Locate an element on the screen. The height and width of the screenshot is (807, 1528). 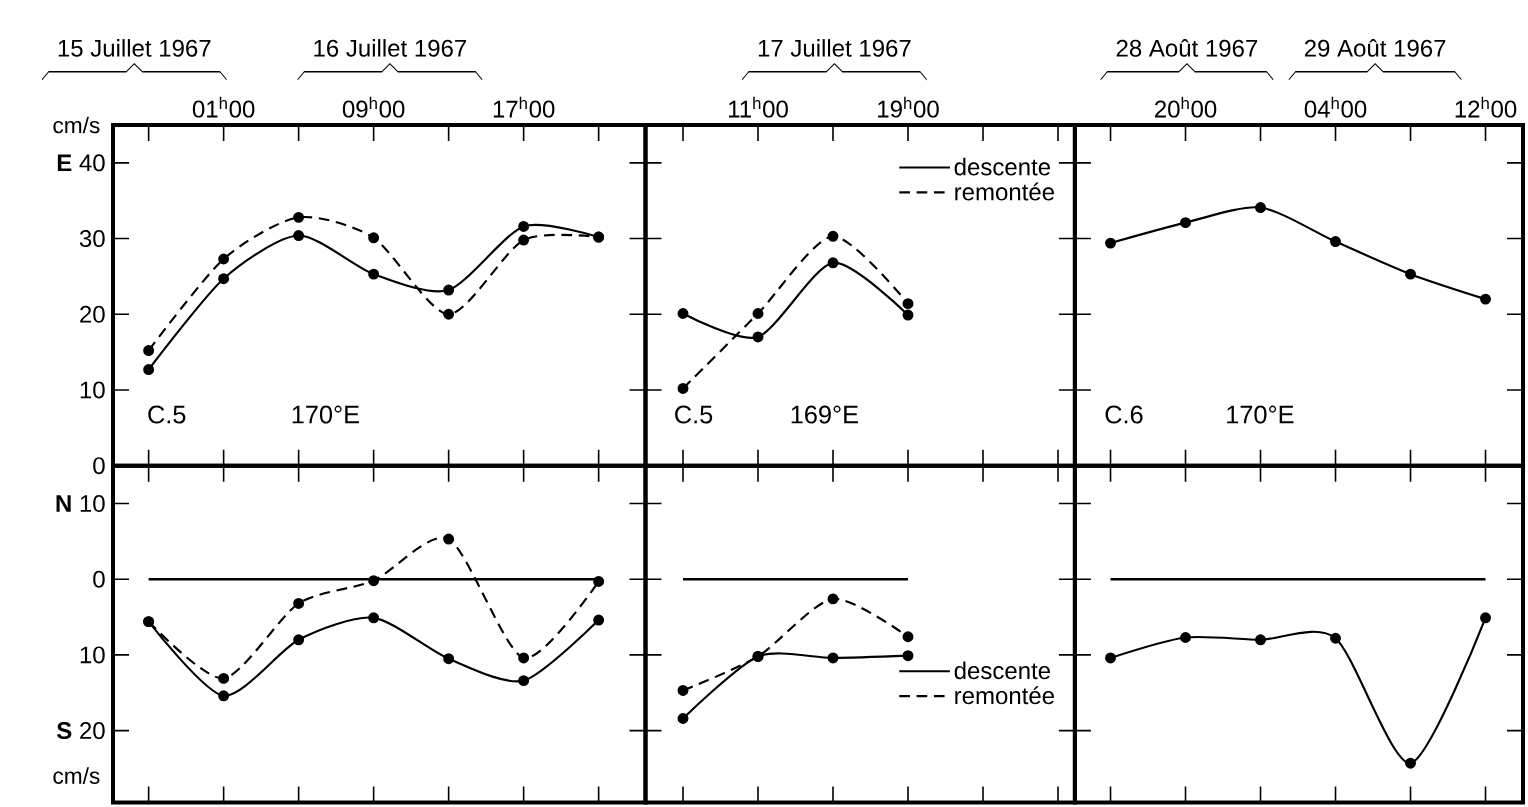
y-tick-label: 30 is located at coordinates (92, 239).